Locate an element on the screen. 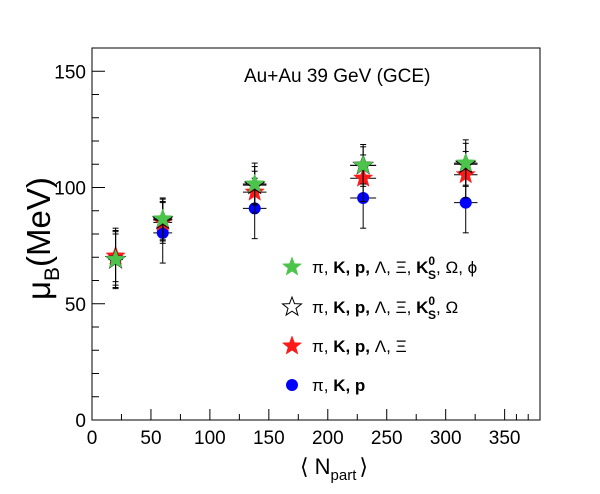 This screenshot has width=600, height=494. legend-text: , Ω is located at coordinates (447, 307).